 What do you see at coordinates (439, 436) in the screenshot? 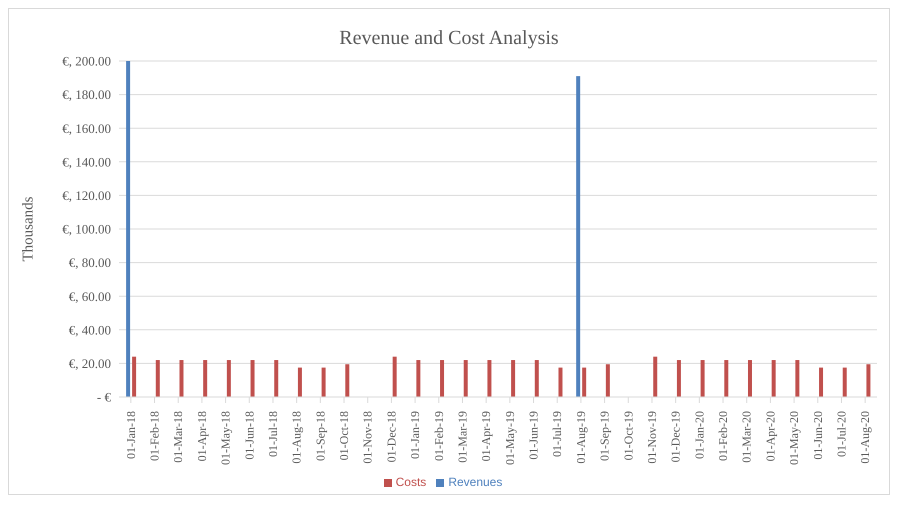
I see `x-tick-label: 01-Feb-19` at bounding box center [439, 436].